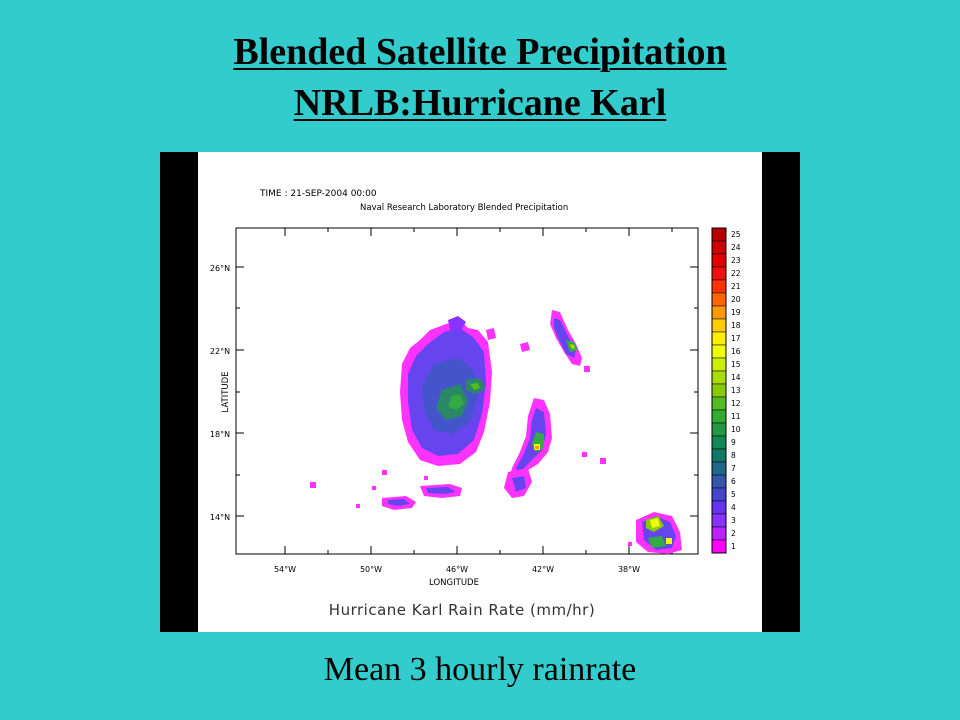 Image resolution: width=960 pixels, height=720 pixels. I want to click on colorbar-label: 7, so click(733, 468).